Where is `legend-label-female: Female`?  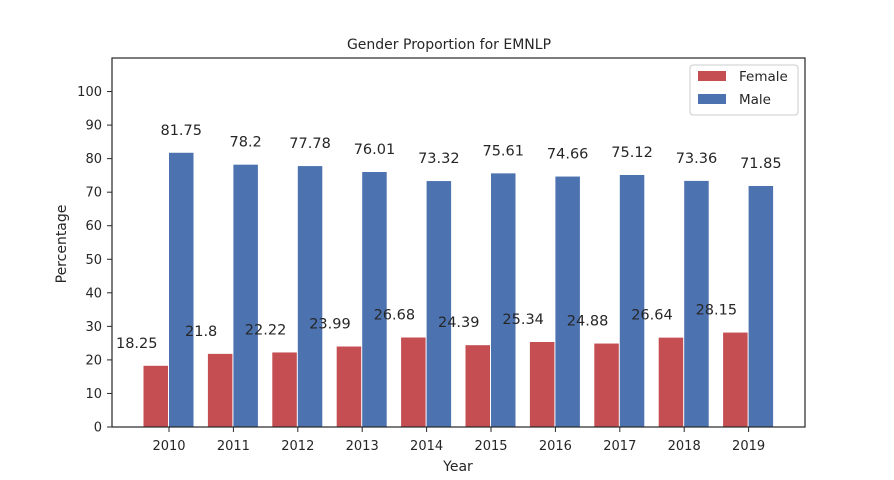 legend-label-female: Female is located at coordinates (763, 77).